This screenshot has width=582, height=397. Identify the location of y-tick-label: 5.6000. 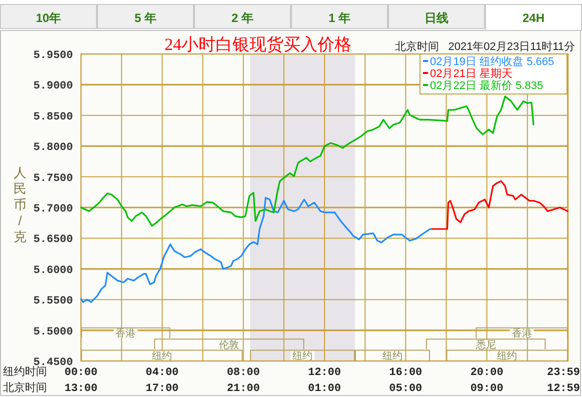
(53, 270).